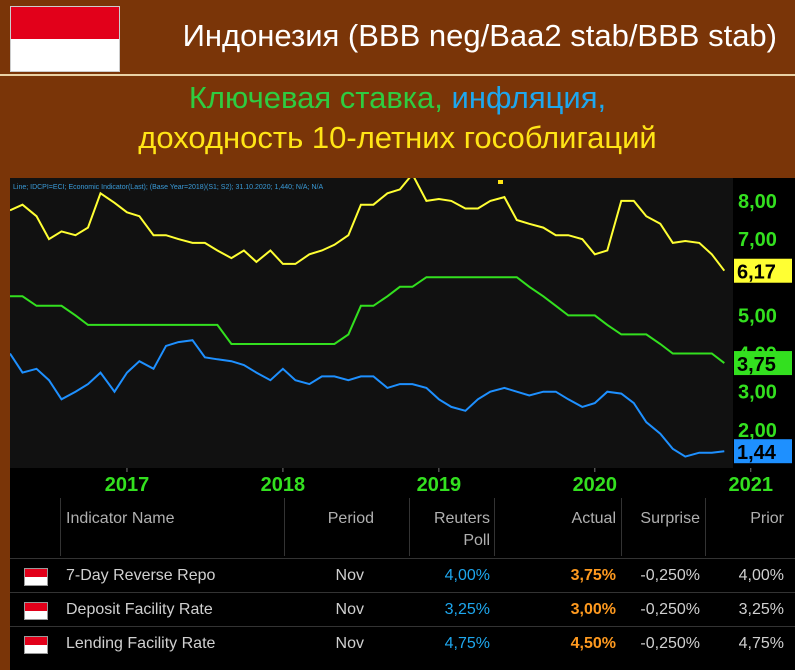 This screenshot has height=670, width=795. What do you see at coordinates (529, 97) in the screenshot?
I see `subtitle-inflation: инфляция,` at bounding box center [529, 97].